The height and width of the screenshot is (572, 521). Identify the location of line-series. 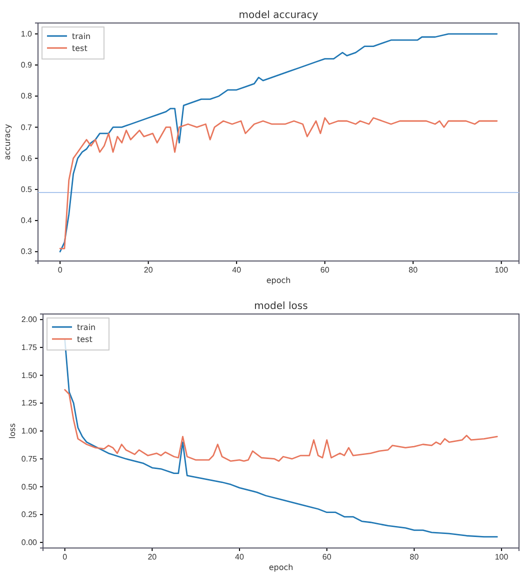
(281, 425).